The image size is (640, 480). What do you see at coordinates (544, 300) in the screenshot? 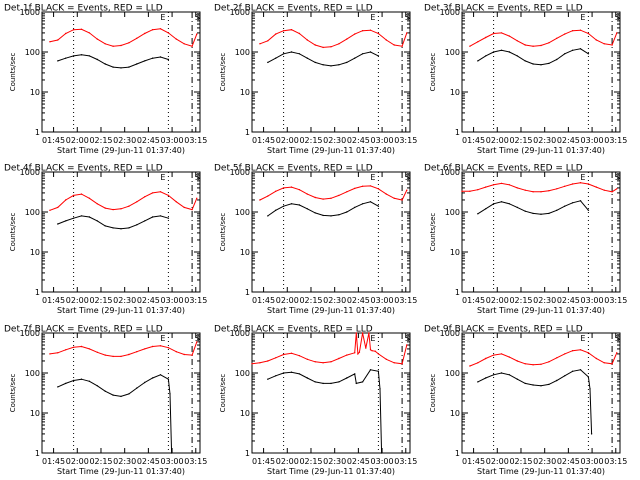
I see `x-tick-label: 02:30` at bounding box center [544, 300].